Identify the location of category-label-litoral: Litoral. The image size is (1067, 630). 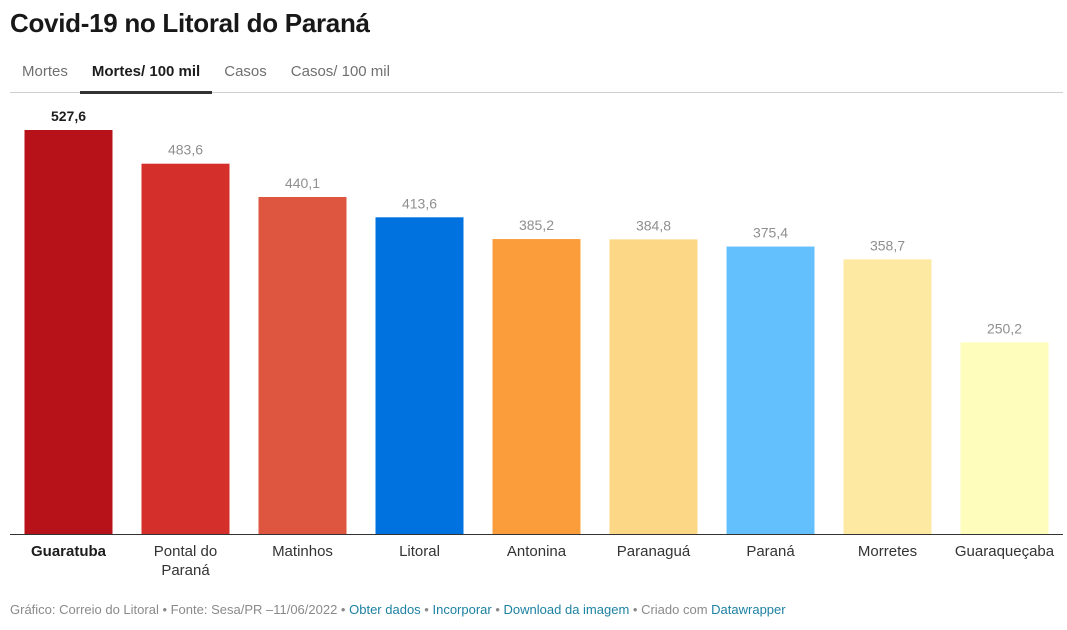
(419, 551).